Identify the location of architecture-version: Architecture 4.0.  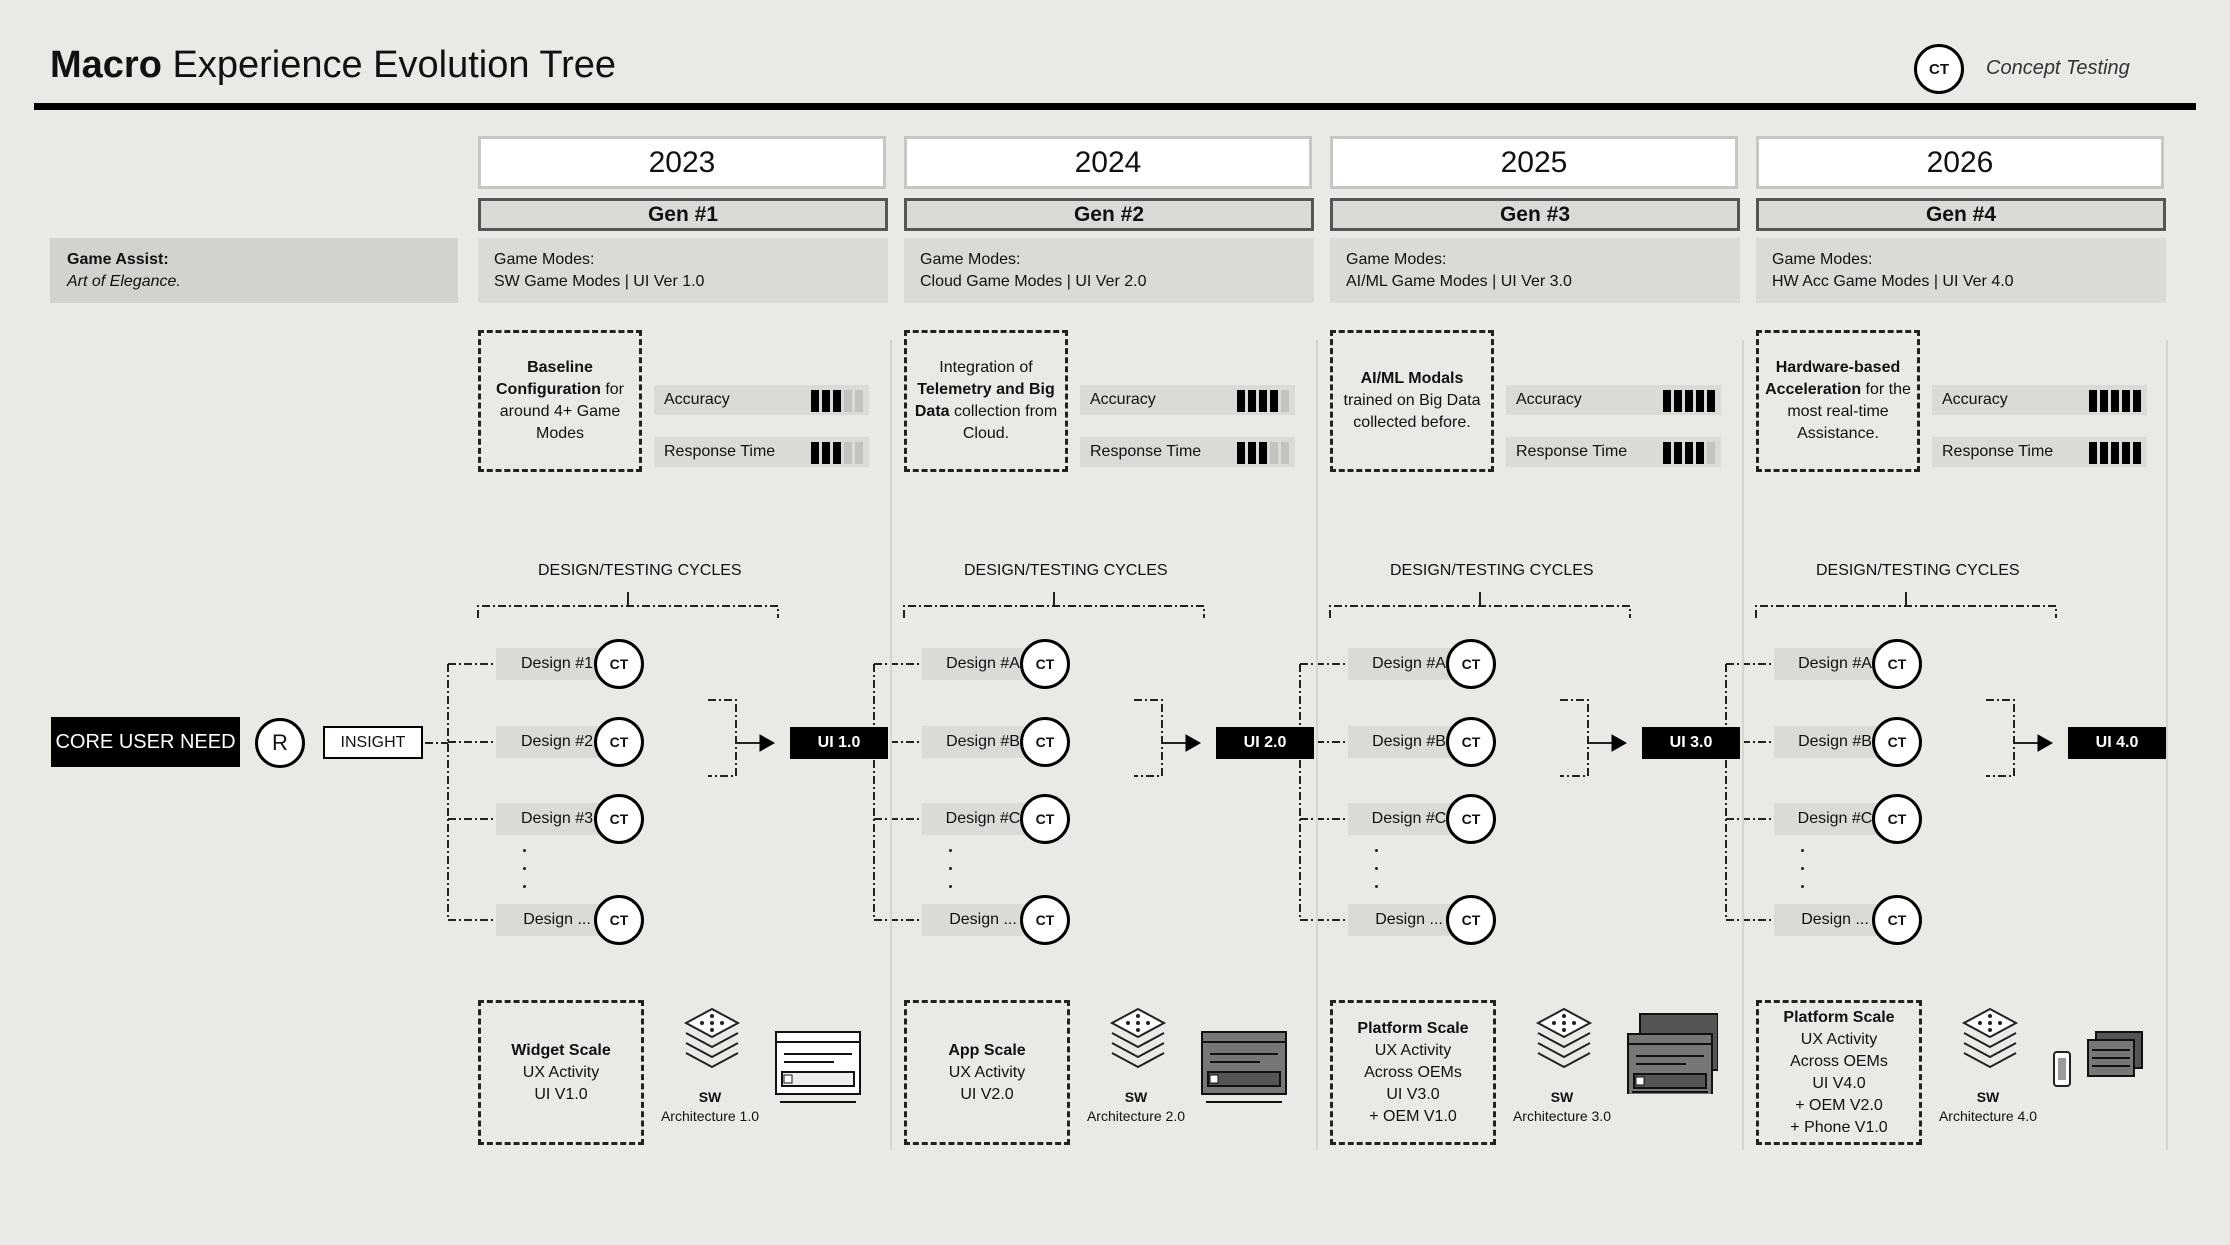
(1988, 1116).